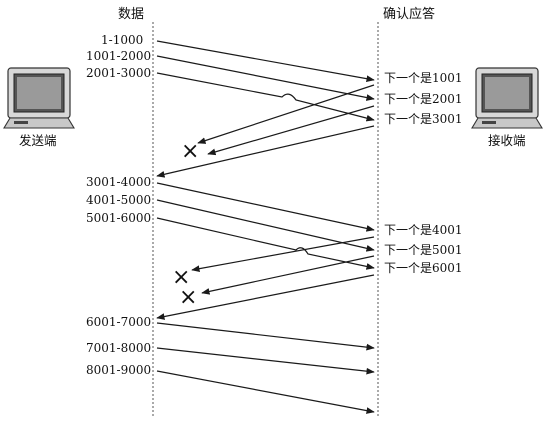  What do you see at coordinates (507, 140) in the screenshot?
I see `receiver-label: 接收端` at bounding box center [507, 140].